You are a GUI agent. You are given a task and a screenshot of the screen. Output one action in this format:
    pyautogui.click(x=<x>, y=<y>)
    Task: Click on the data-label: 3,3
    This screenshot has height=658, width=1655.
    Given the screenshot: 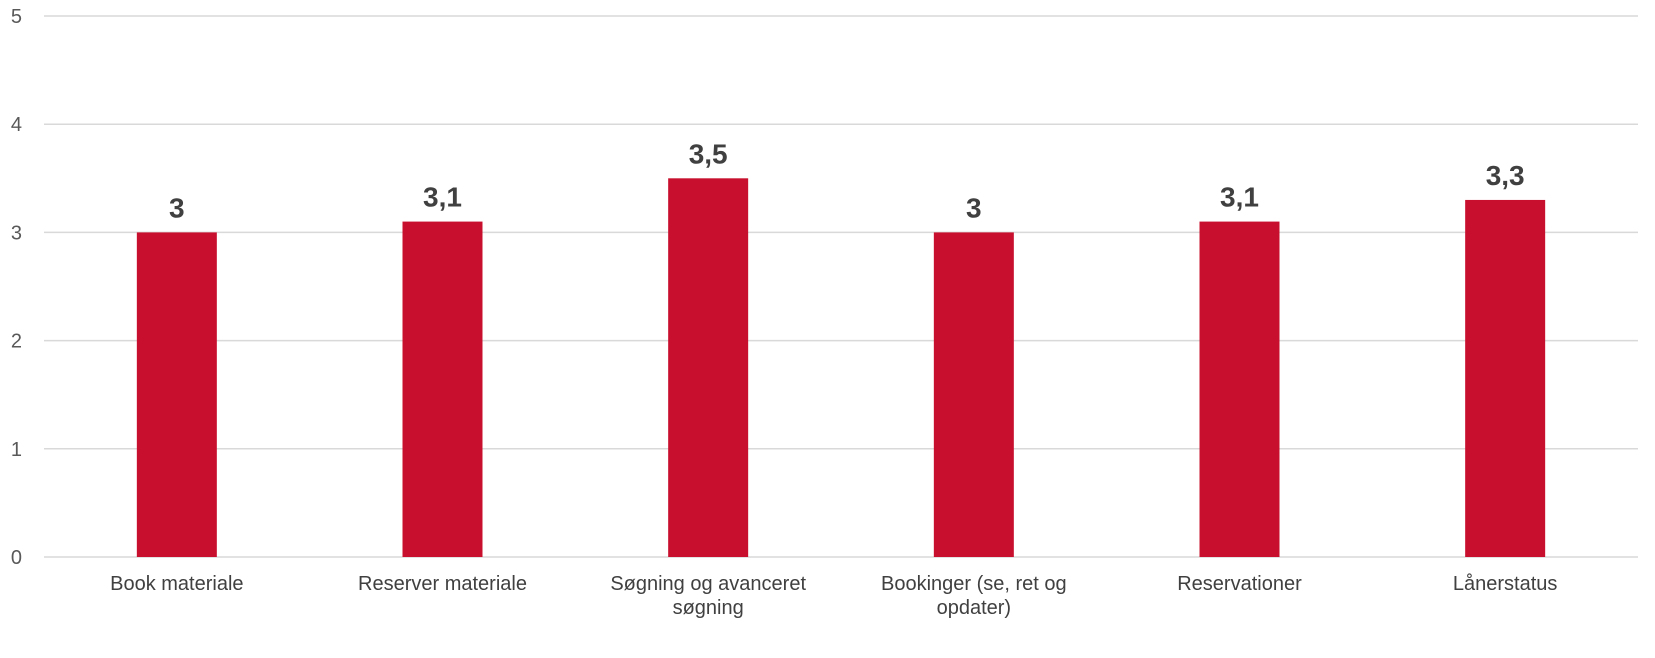 What is the action you would take?
    pyautogui.click(x=1505, y=175)
    